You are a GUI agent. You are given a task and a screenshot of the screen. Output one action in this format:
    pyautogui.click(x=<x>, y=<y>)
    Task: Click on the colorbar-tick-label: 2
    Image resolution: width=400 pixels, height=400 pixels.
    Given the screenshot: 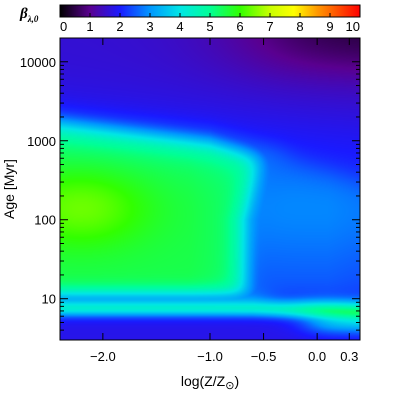 What is the action you would take?
    pyautogui.click(x=119, y=26)
    